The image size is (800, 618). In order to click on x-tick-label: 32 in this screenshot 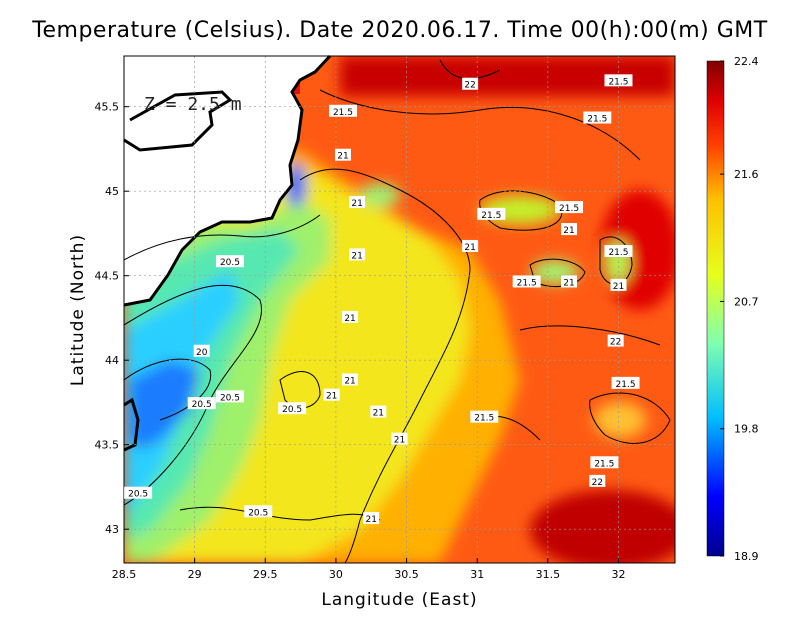, I will do `click(618, 574)`.